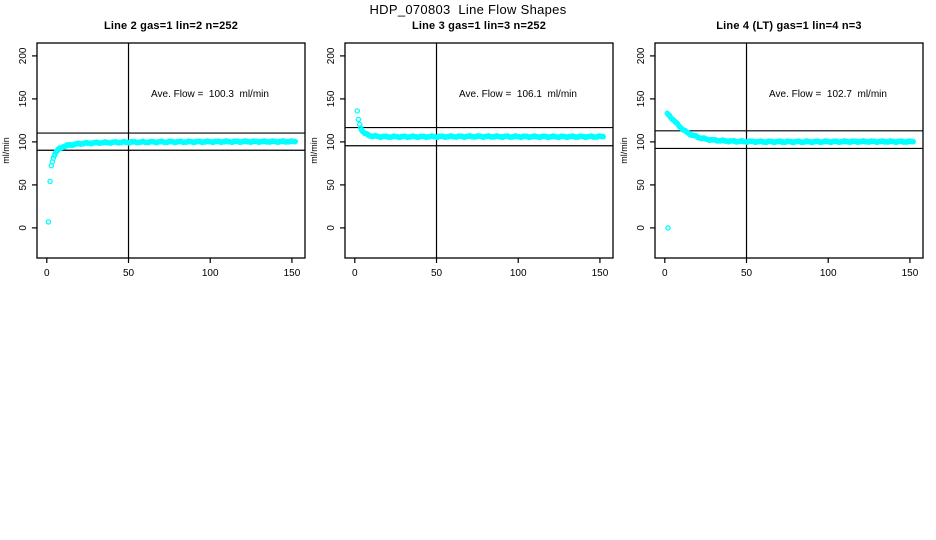 This screenshot has width=936, height=540. What do you see at coordinates (789, 26) in the screenshot?
I see `panel-title: Line 4 (LT) gas=1 lin=4 n=3` at bounding box center [789, 26].